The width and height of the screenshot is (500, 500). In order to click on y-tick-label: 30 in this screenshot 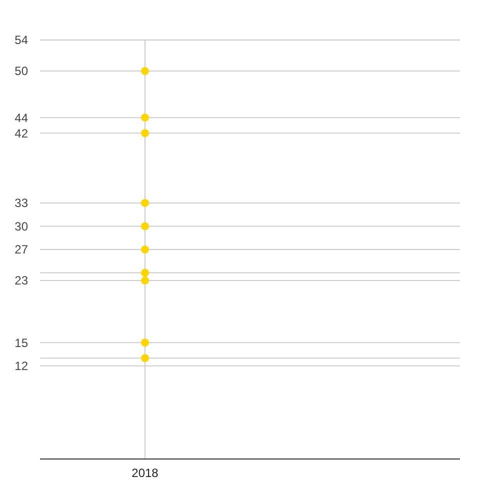, I will do `click(21, 226)`.